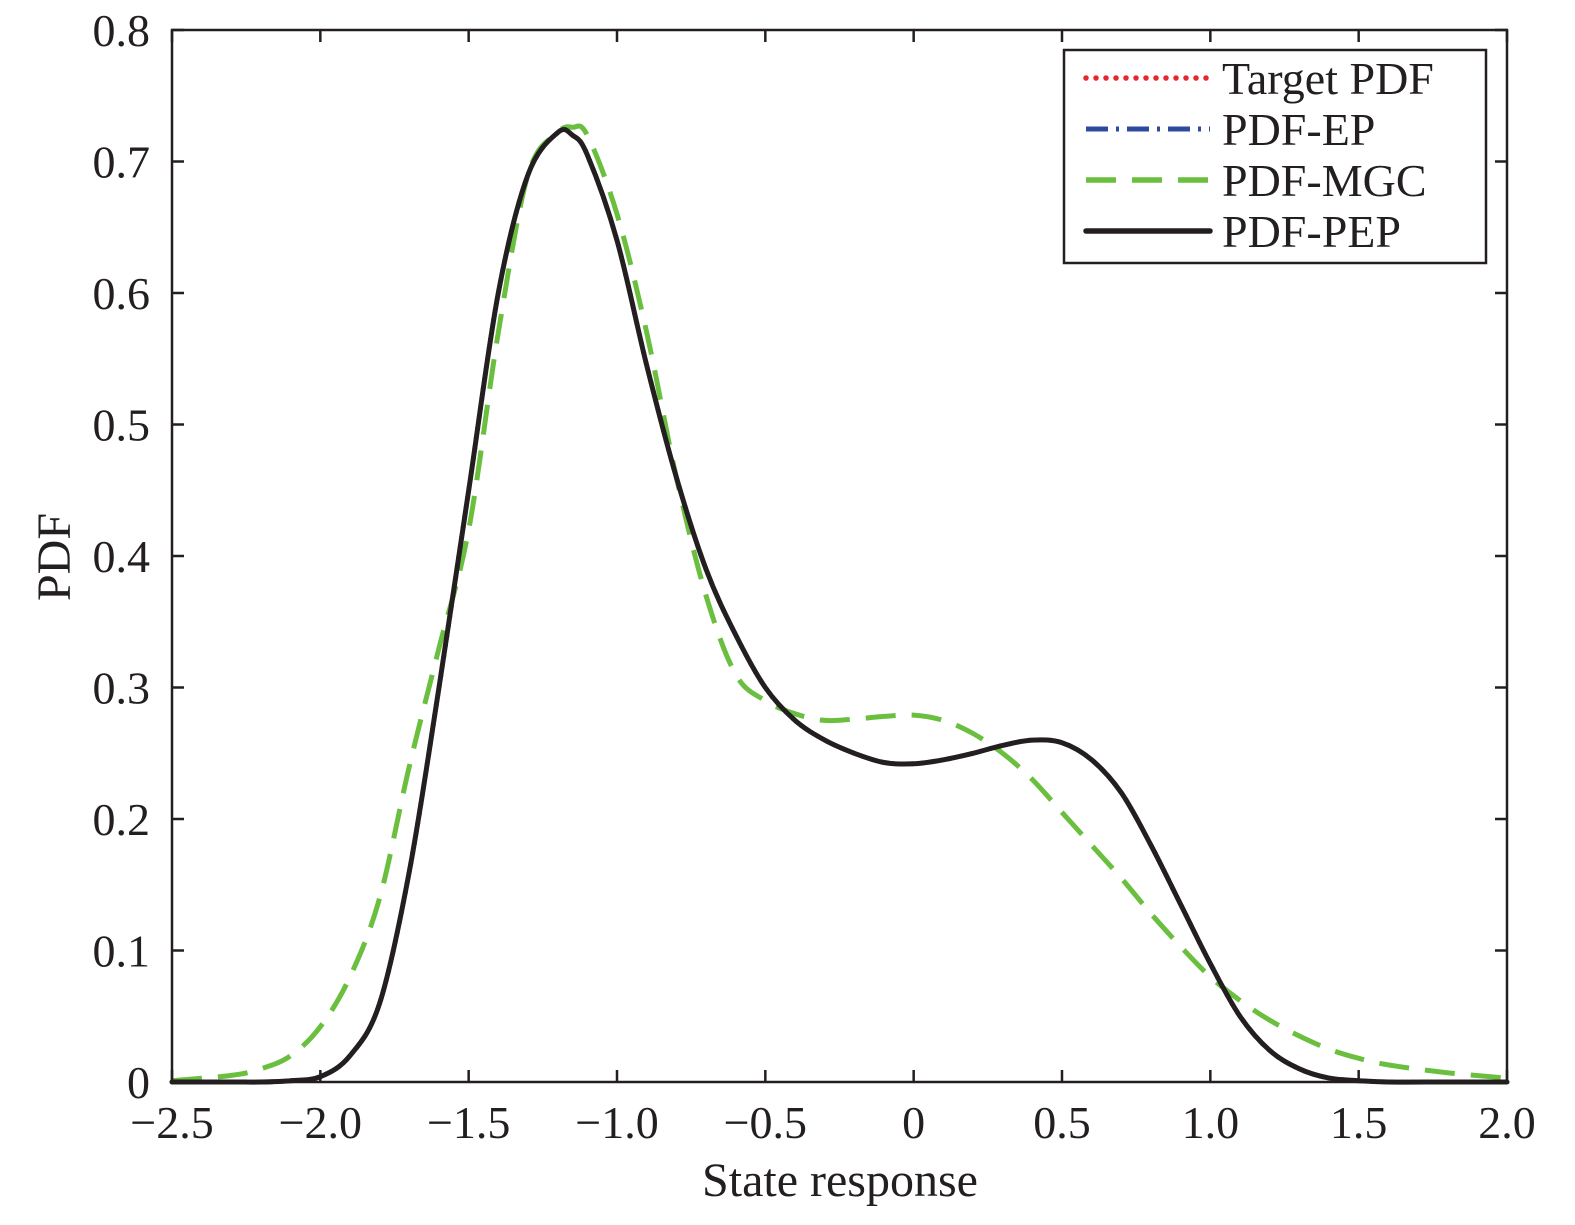 This screenshot has width=1575, height=1225. Describe the element at coordinates (616, 1122) in the screenshot. I see `x-tick-label: −1.0` at that location.